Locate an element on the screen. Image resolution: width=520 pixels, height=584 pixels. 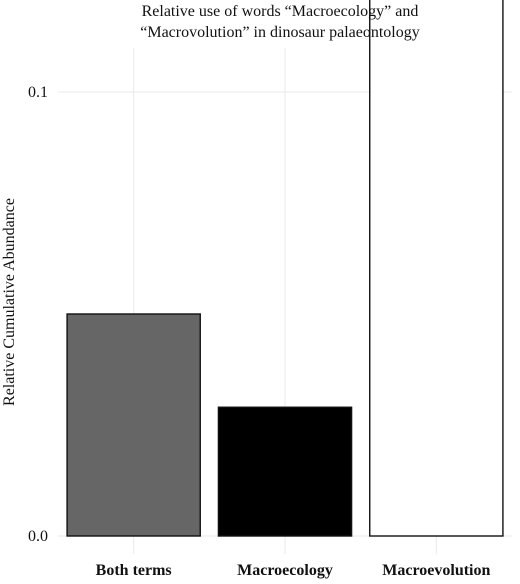
x-axis-ticks: Both terms Macroecology Macroevolution is located at coordinates (293, 570).